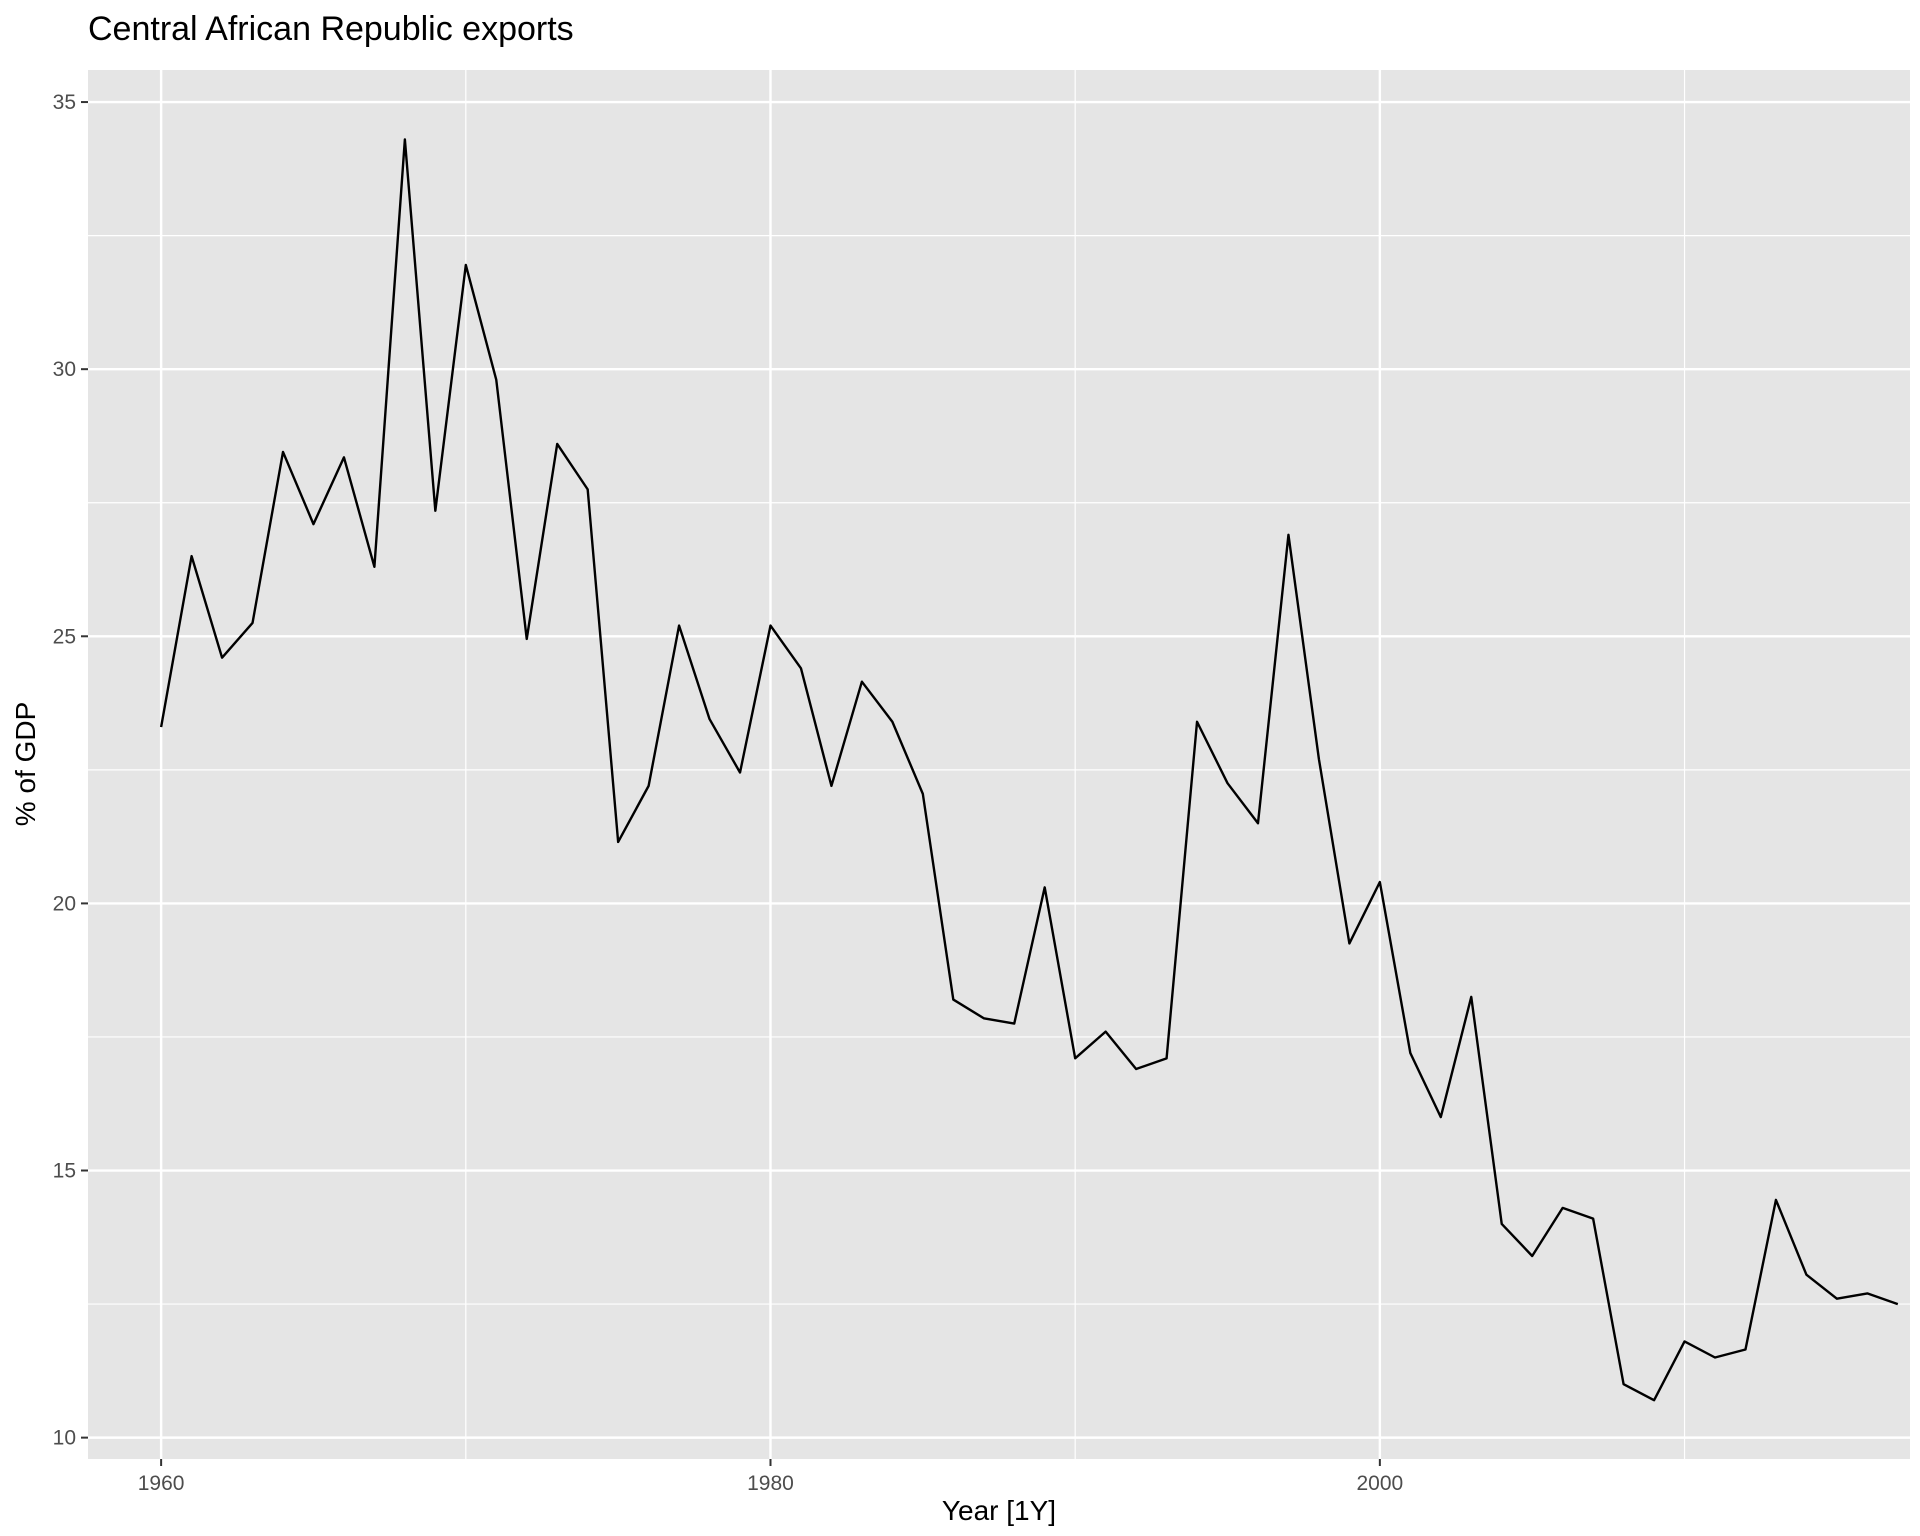 The height and width of the screenshot is (1536, 1920). I want to click on y-tick-label: 20, so click(64, 903).